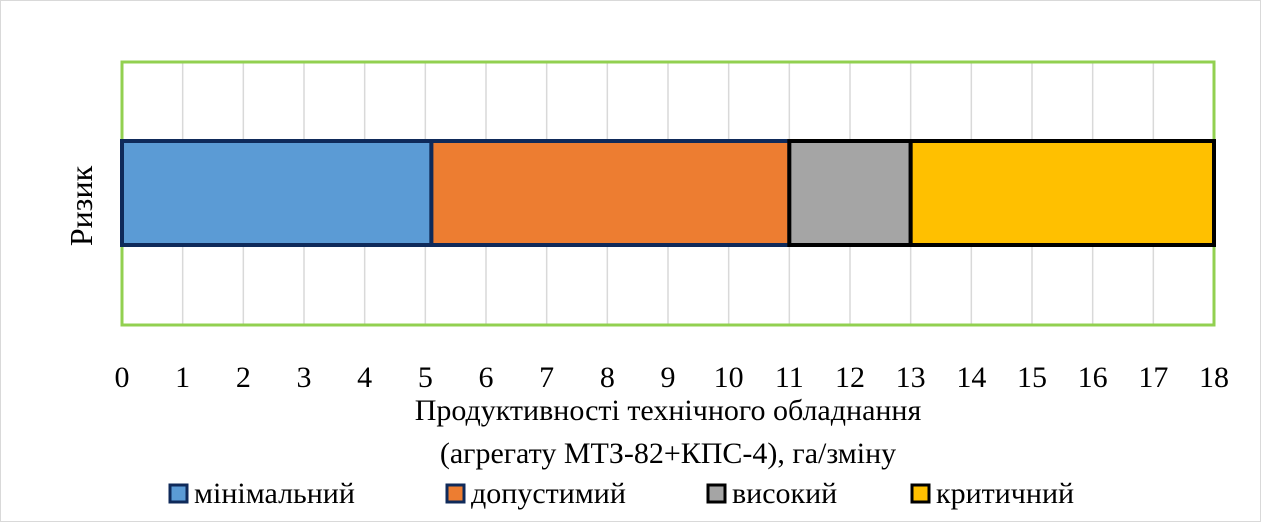 The height and width of the screenshot is (527, 1261). Describe the element at coordinates (122, 377) in the screenshot. I see `x-tick-label: 0` at that location.